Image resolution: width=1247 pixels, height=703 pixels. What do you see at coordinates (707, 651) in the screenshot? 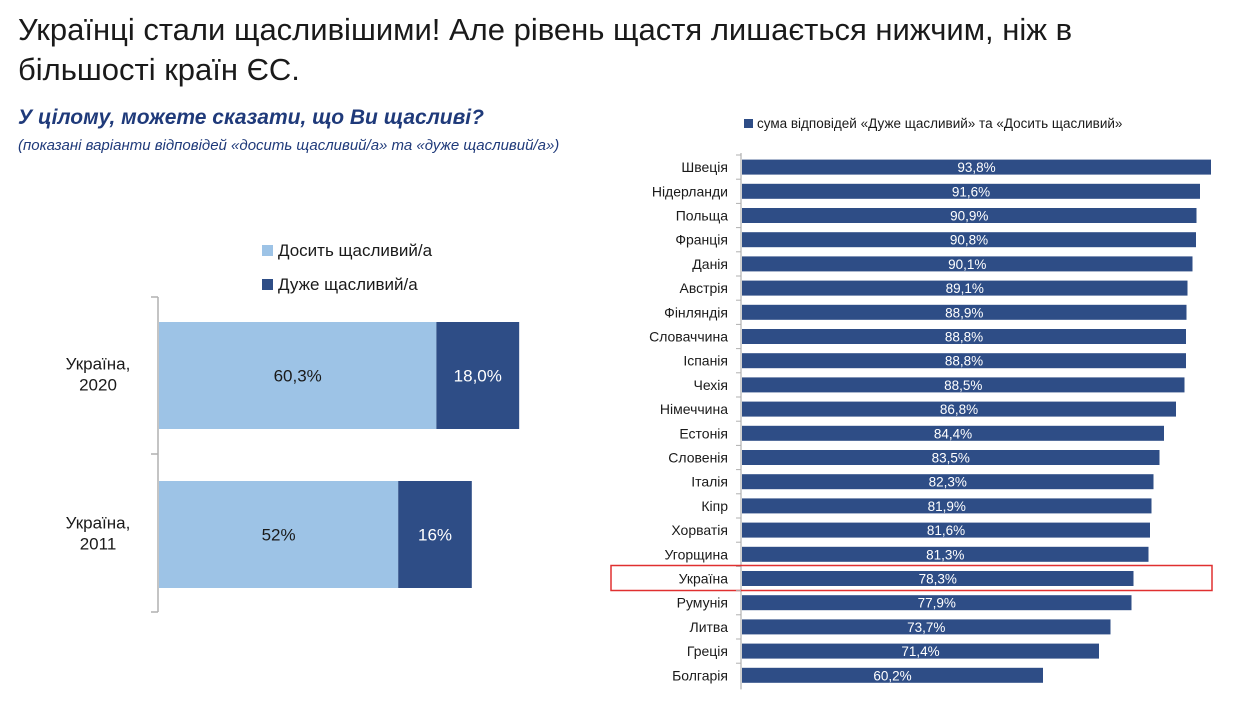
I see `country-label: Греція` at bounding box center [707, 651].